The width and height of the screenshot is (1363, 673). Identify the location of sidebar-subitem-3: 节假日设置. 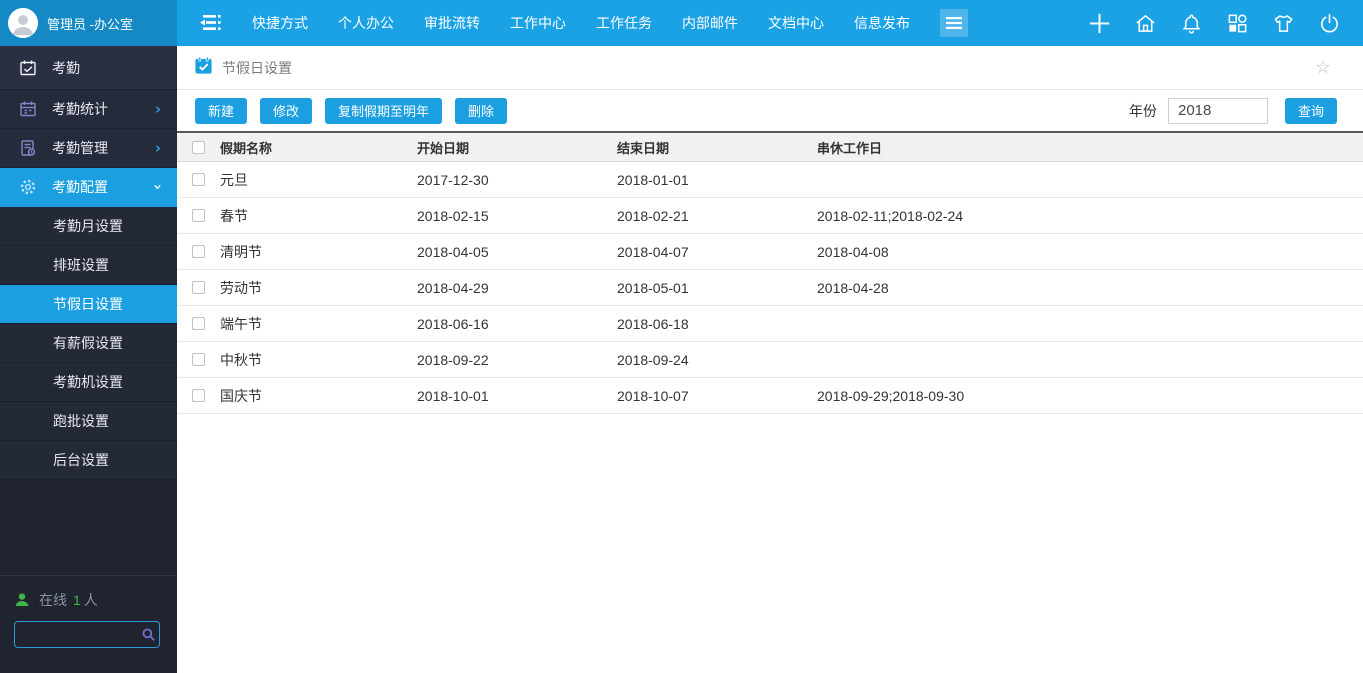
(88, 304).